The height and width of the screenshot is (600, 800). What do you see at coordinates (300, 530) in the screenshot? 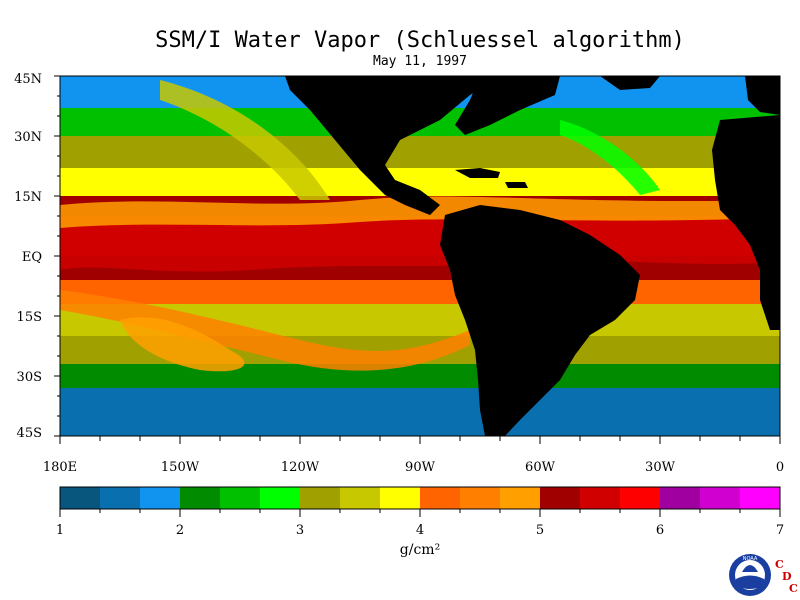
I see `colorbar-label-3: 3` at bounding box center [300, 530].